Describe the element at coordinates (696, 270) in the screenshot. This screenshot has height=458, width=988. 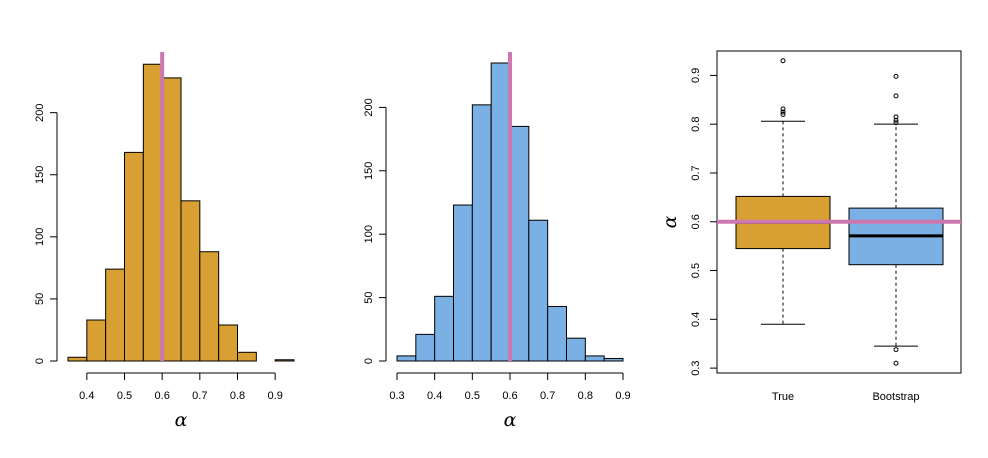
I see `y-tick-label: 0.5` at that location.